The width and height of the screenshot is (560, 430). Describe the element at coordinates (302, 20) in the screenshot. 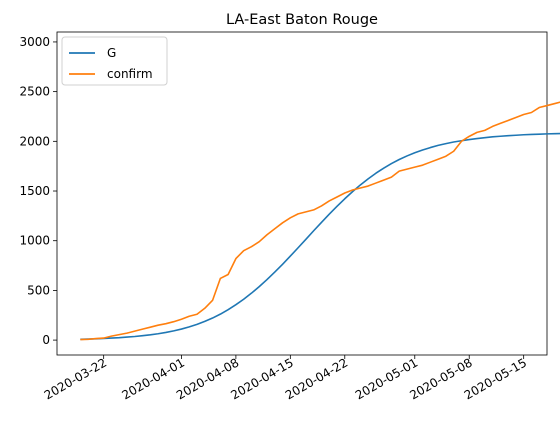

I see `chart-title: LA-East Baton Rouge` at that location.